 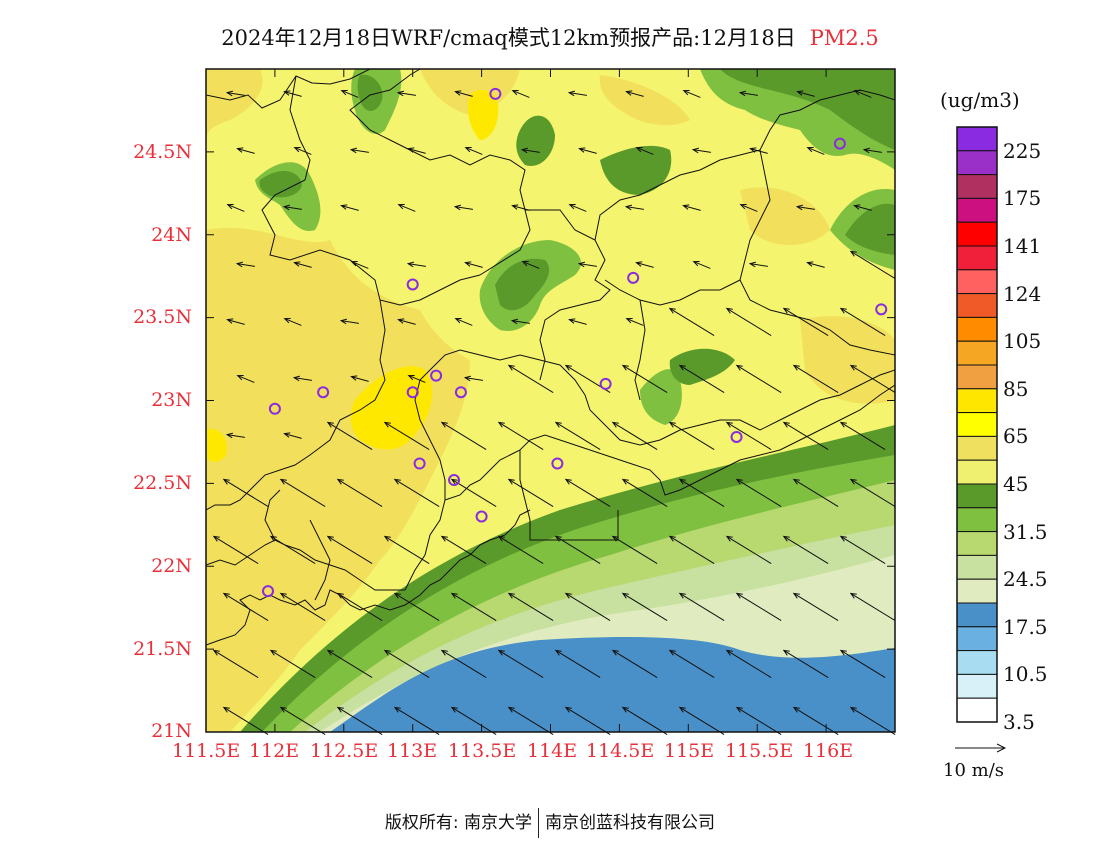 I want to click on lon-label: 115.5E, so click(x=759, y=751).